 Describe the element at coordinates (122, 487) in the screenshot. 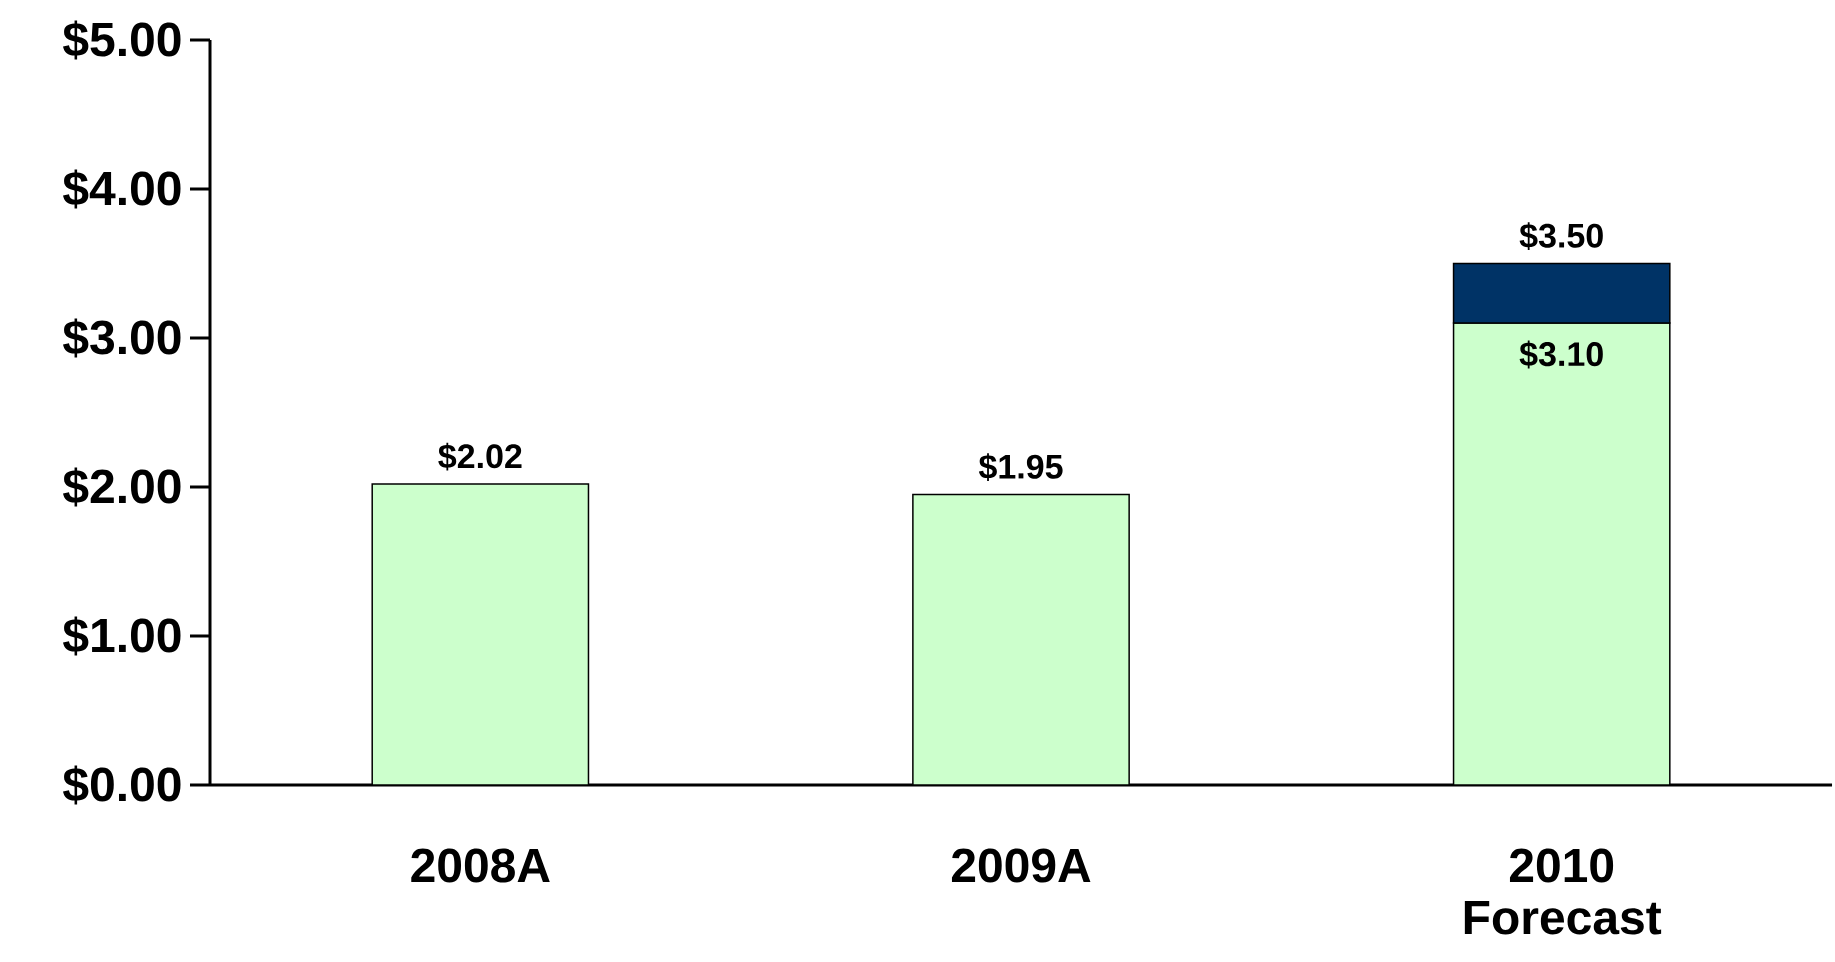

I see `y-tick-label: $2.00` at that location.